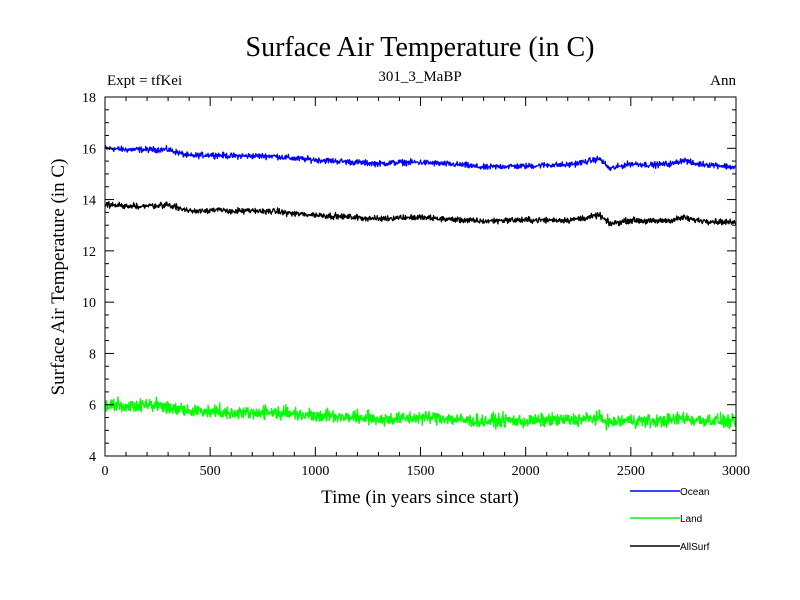 This screenshot has width=800, height=600. I want to click on x-tick-label: 3000, so click(736, 471).